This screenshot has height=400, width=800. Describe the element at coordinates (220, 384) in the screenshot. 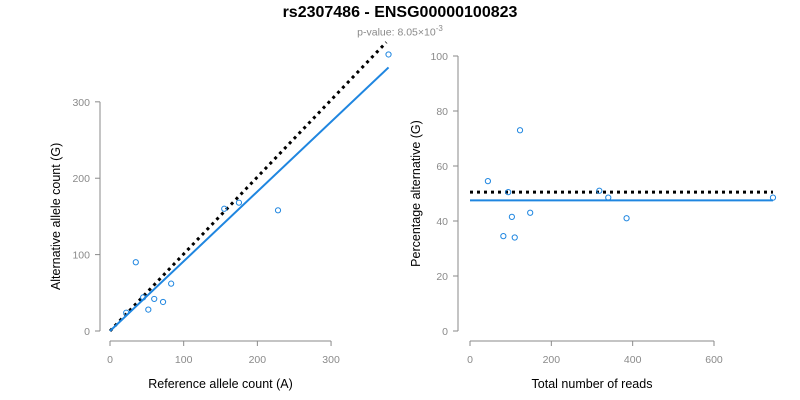

I see `x-axis-title: Reference allele count (A)` at that location.